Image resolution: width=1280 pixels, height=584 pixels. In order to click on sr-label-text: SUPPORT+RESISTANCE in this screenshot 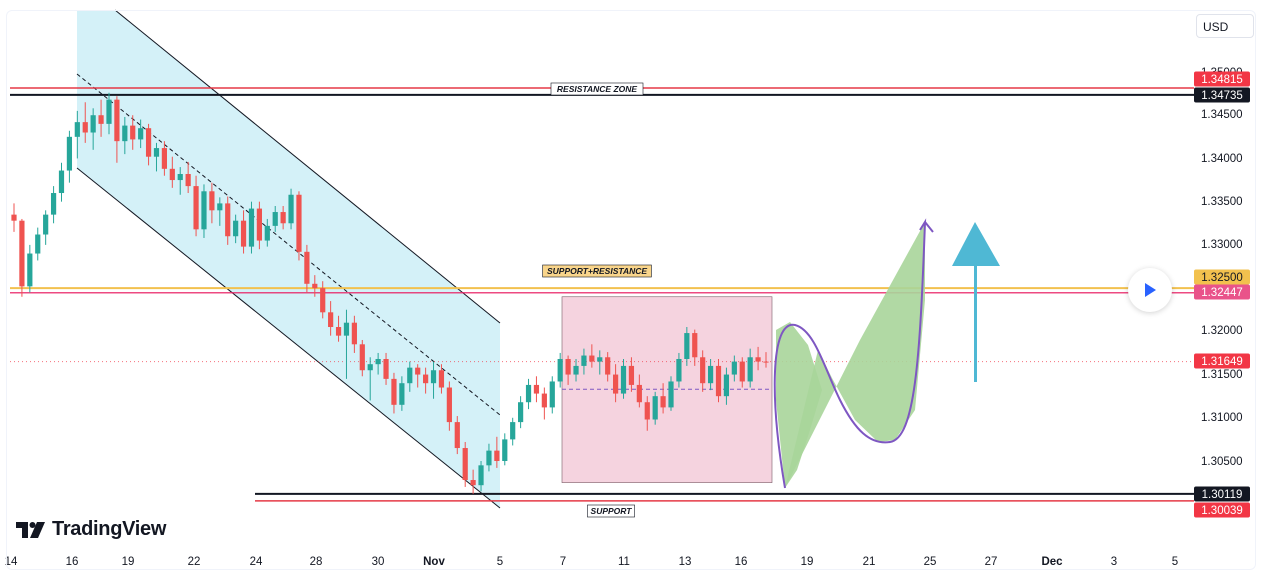, I will do `click(597, 271)`.